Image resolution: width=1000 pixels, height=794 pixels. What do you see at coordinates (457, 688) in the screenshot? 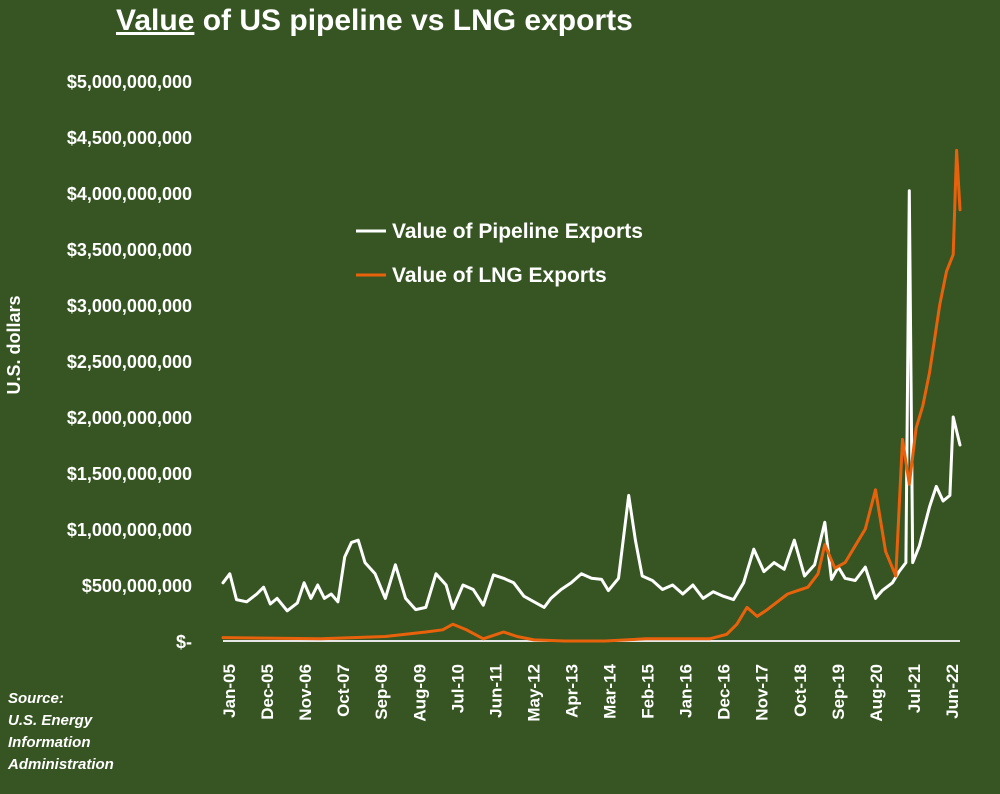
I see `x-tick-label: Jul-10` at bounding box center [457, 688].